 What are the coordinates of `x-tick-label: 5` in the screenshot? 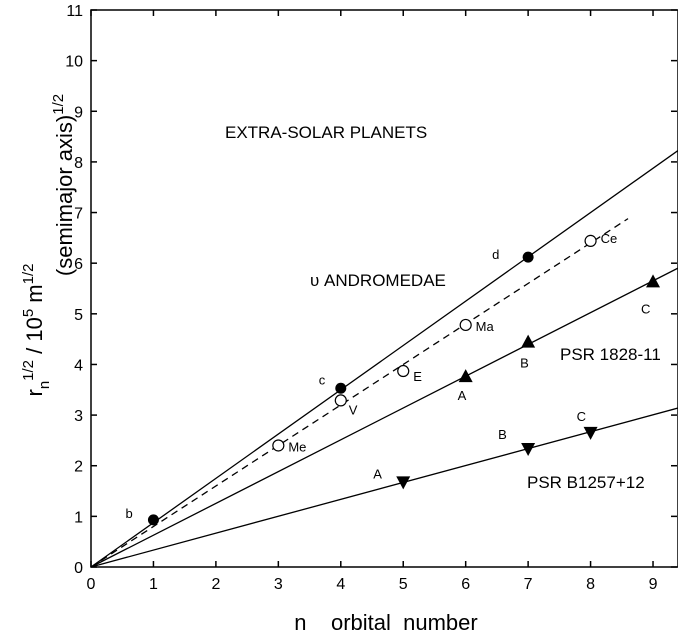 It's located at (403, 584).